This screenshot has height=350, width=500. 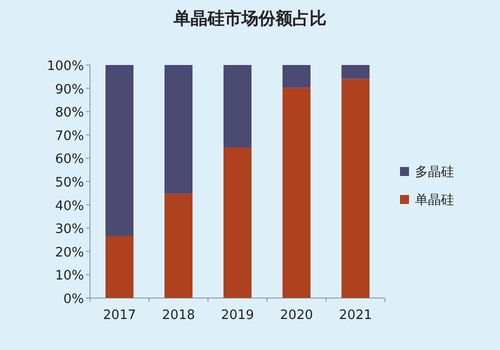 I want to click on y-tick-label: 80%, so click(x=69, y=113).